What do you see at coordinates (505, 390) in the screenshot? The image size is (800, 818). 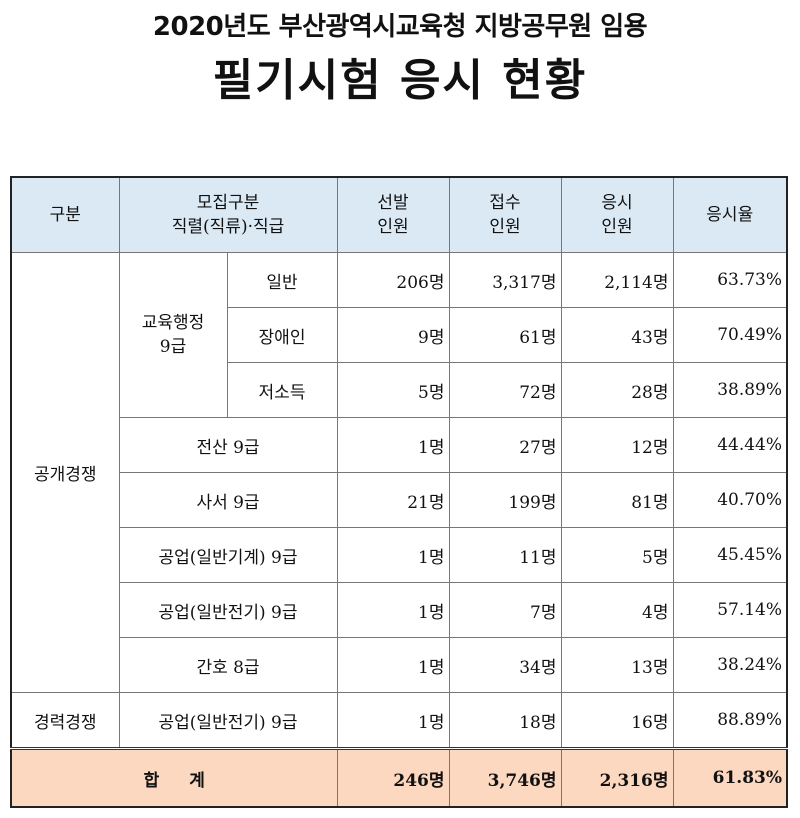 I see `cell-applied: 72명` at bounding box center [505, 390].